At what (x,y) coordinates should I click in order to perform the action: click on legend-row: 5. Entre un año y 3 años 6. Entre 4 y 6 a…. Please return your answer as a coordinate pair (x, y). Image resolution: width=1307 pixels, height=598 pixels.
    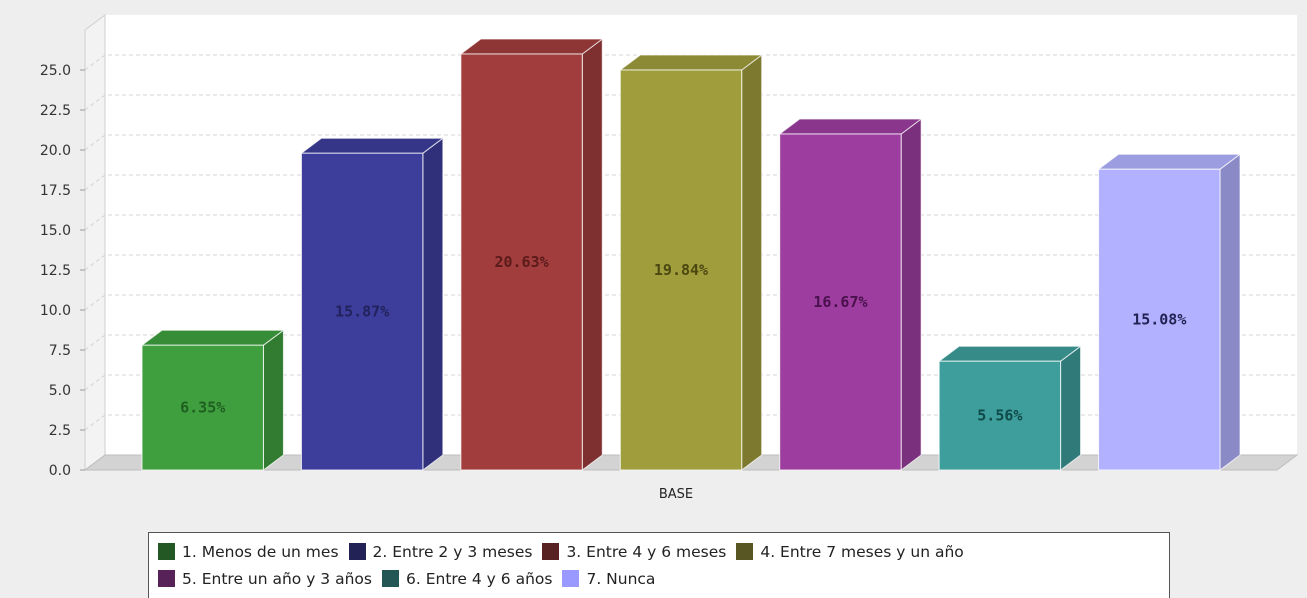
    Looking at the image, I should click on (663, 578).